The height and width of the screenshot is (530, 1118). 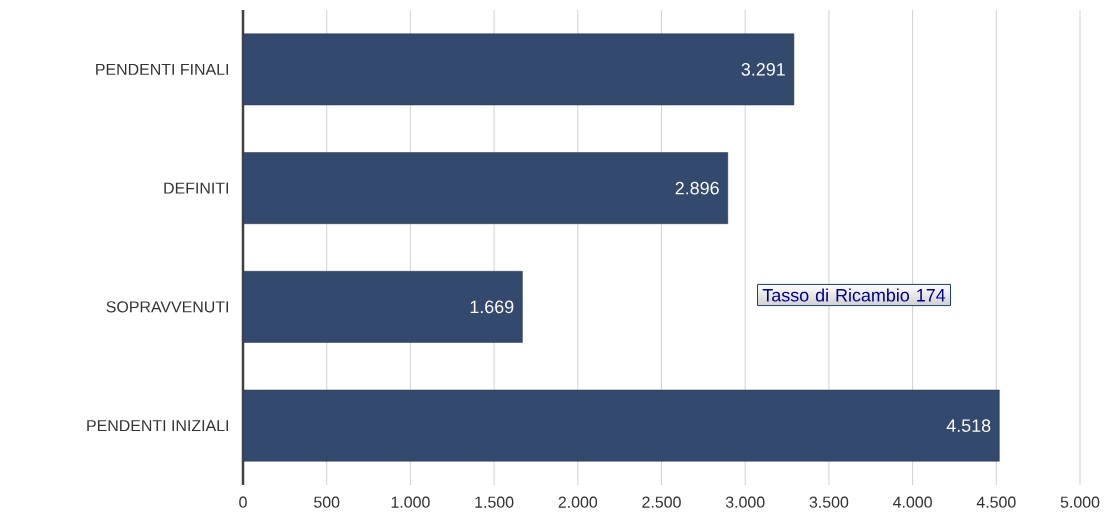 What do you see at coordinates (697, 188) in the screenshot?
I see `data-label: 2.896` at bounding box center [697, 188].